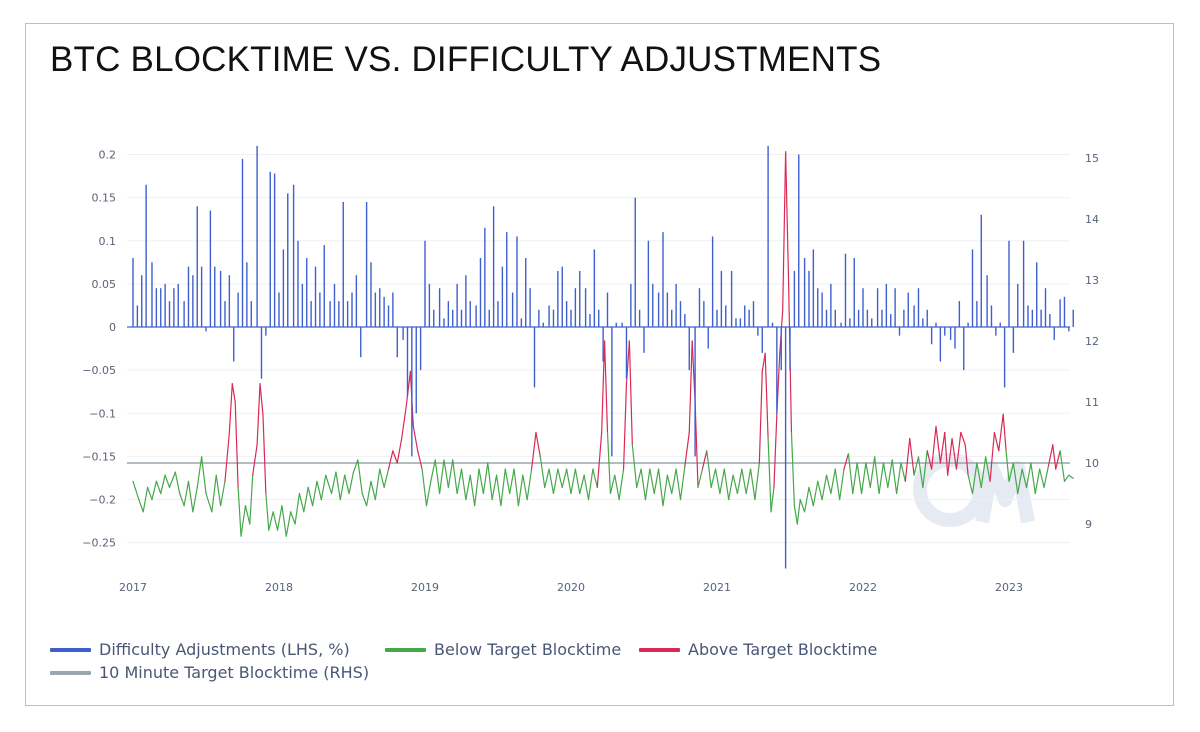  Describe the element at coordinates (112, 327) in the screenshot. I see `left-tick-label: 0` at that location.